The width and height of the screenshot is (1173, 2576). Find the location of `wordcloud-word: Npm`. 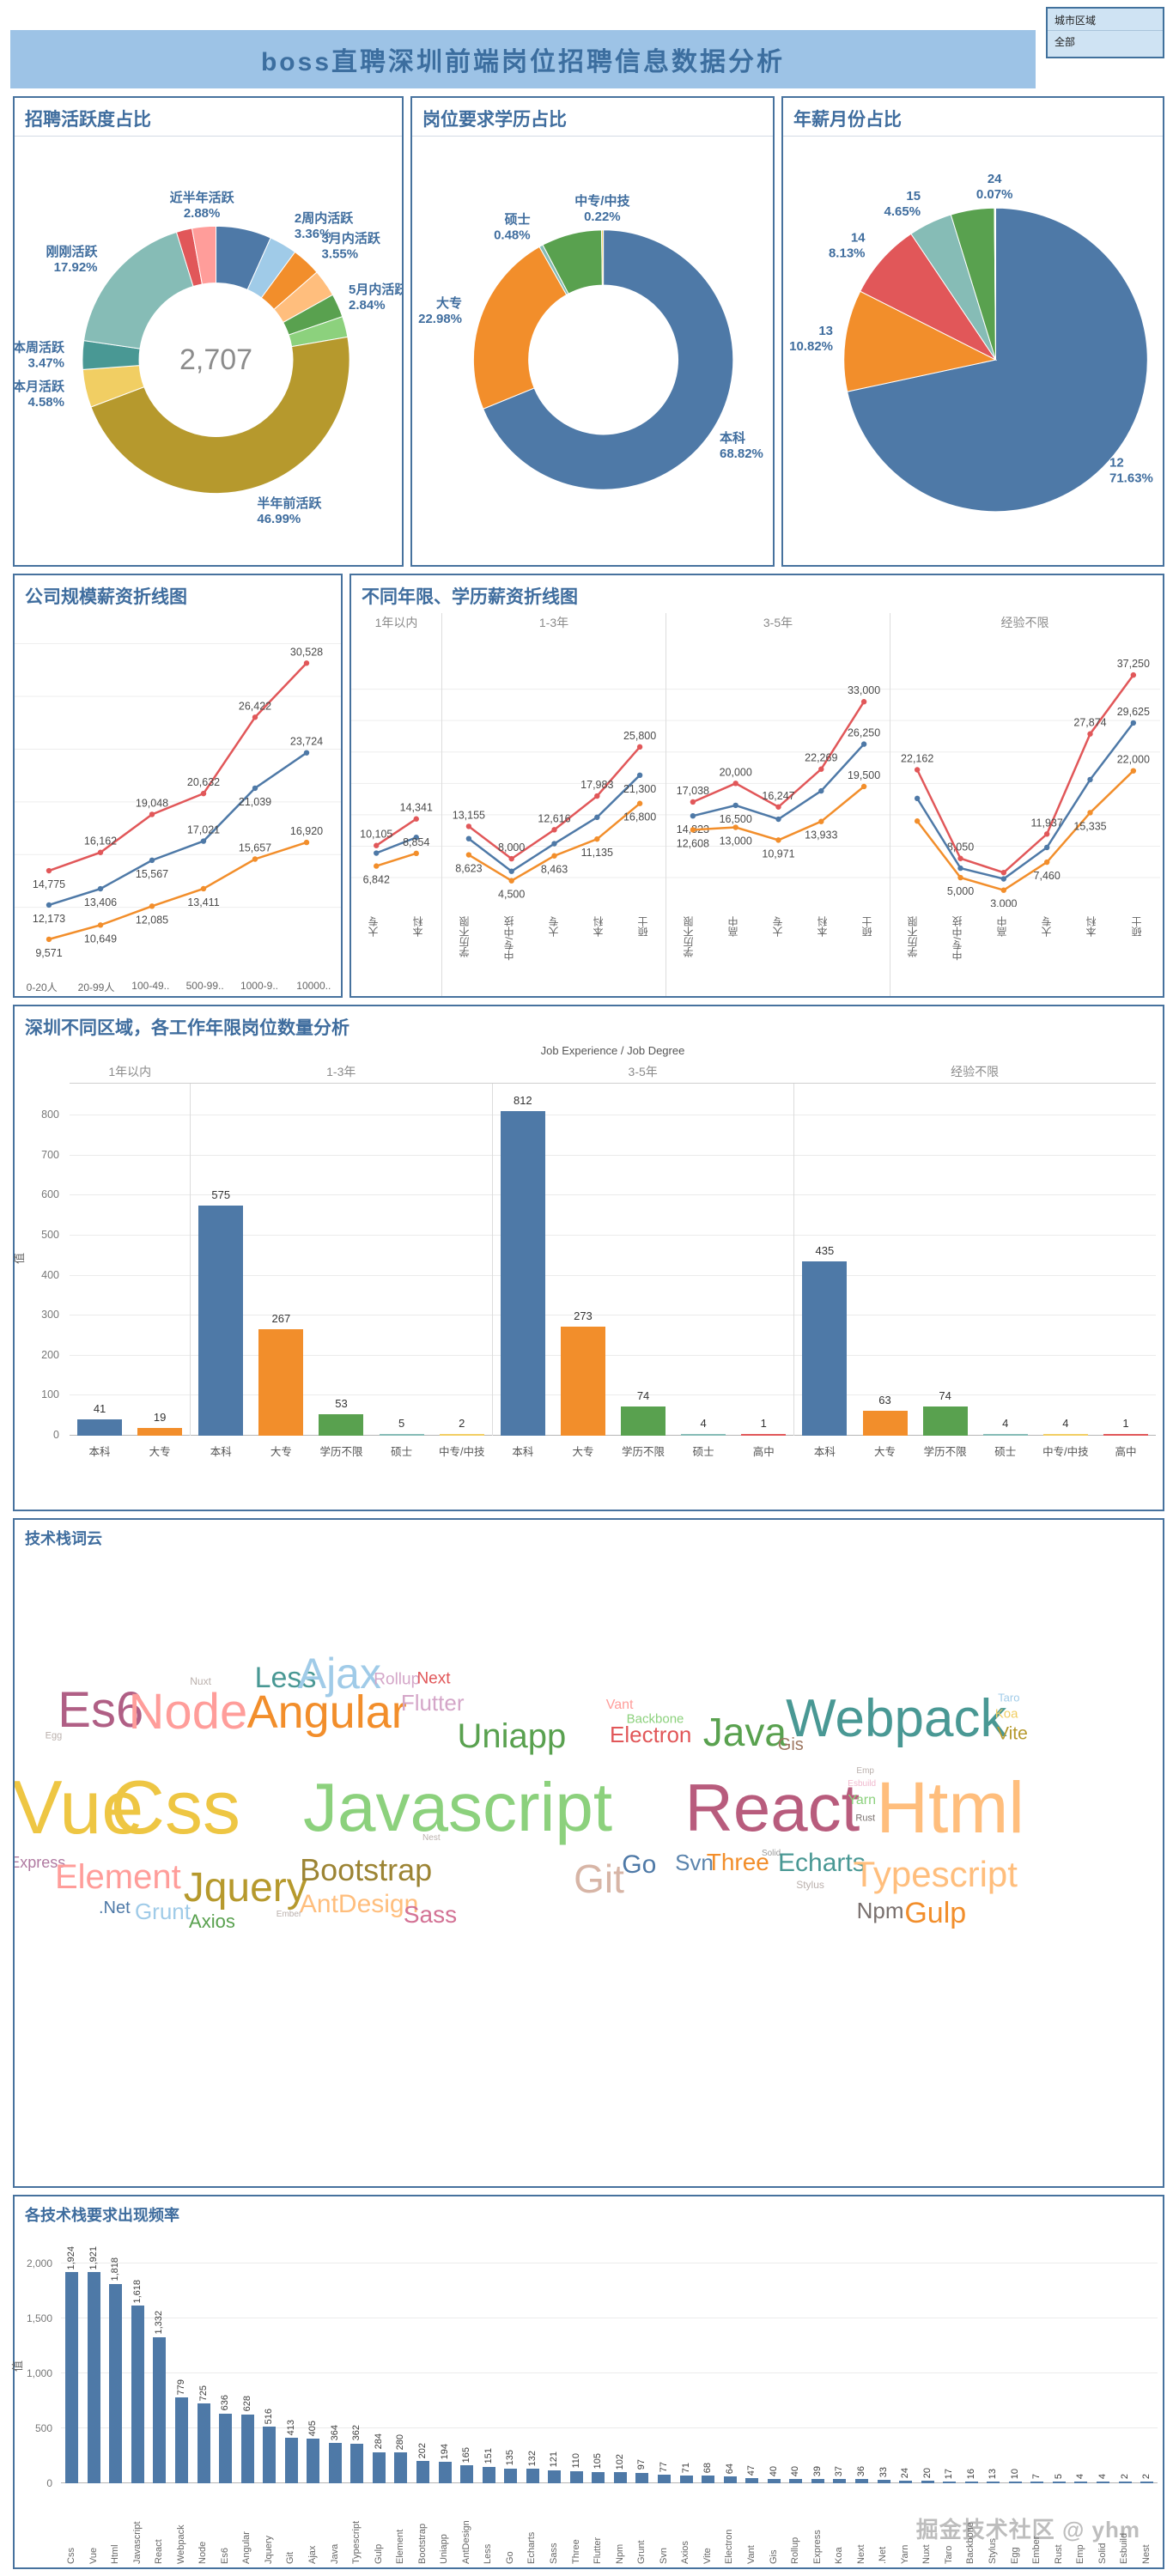

wordcloud-word: Npm is located at coordinates (880, 1910).